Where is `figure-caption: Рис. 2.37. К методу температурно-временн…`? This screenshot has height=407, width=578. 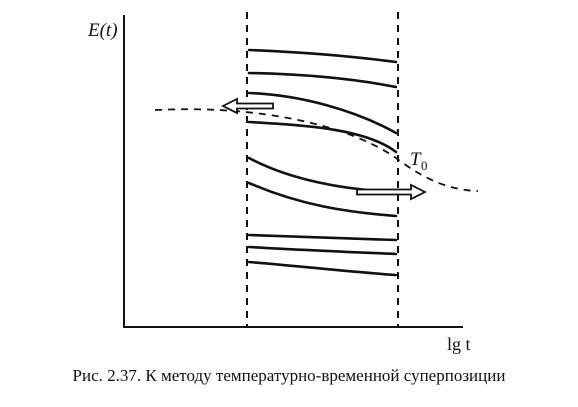
figure-caption: Рис. 2.37. К методу температурно-временн… is located at coordinates (289, 375).